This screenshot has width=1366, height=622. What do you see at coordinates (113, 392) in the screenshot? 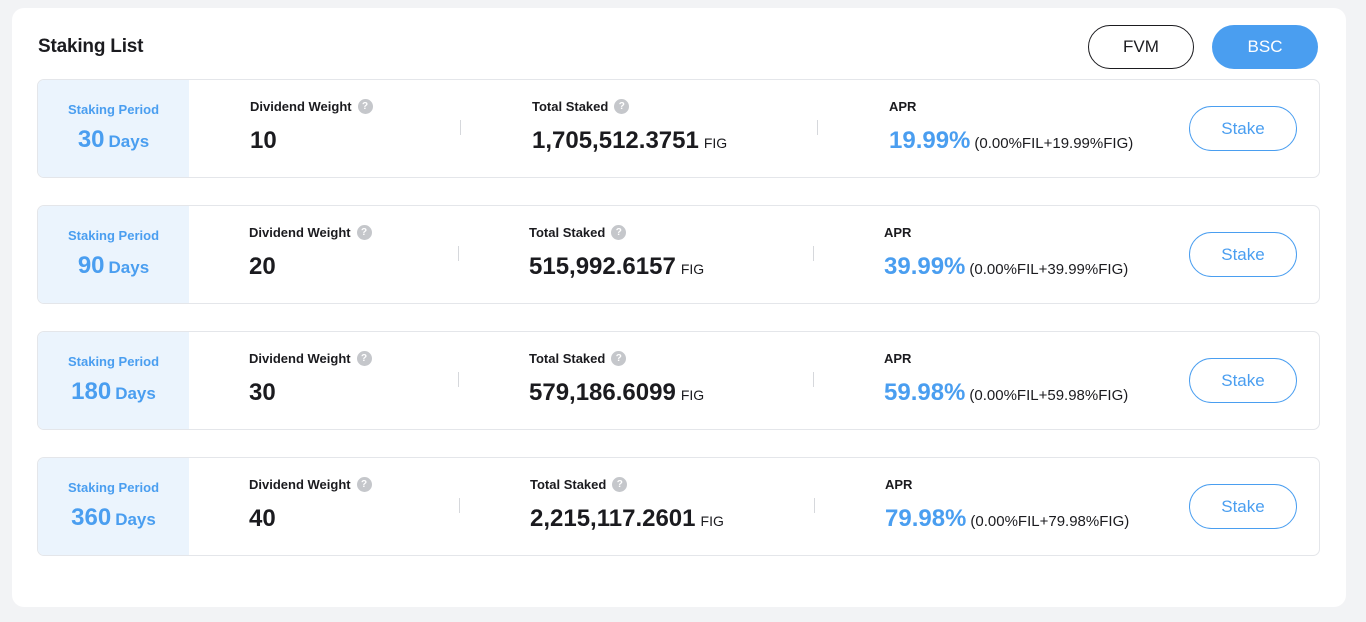
I see `staking-period-value: 180 Days` at bounding box center [113, 392].